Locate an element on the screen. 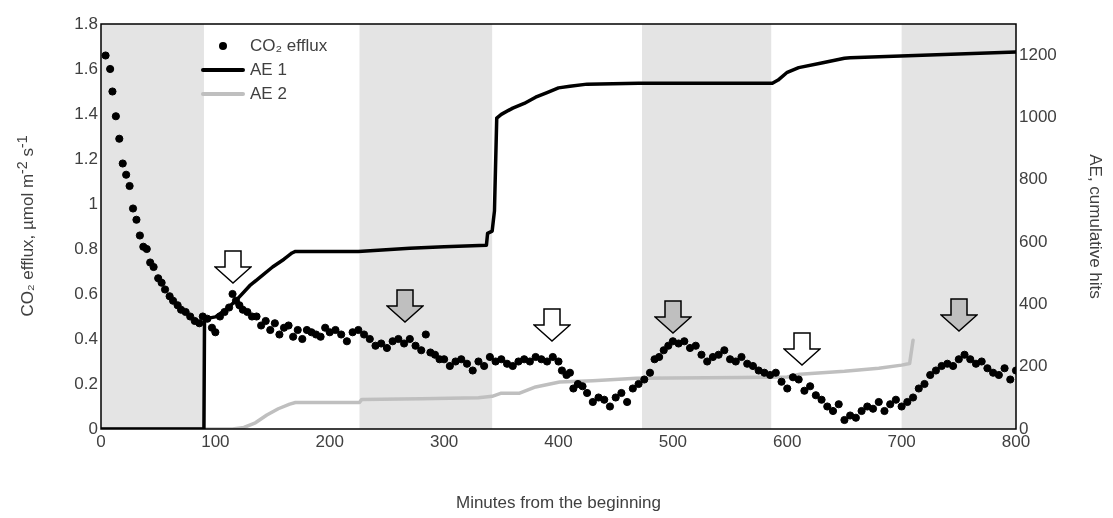  x-tick-label: 500 is located at coordinates (673, 441).